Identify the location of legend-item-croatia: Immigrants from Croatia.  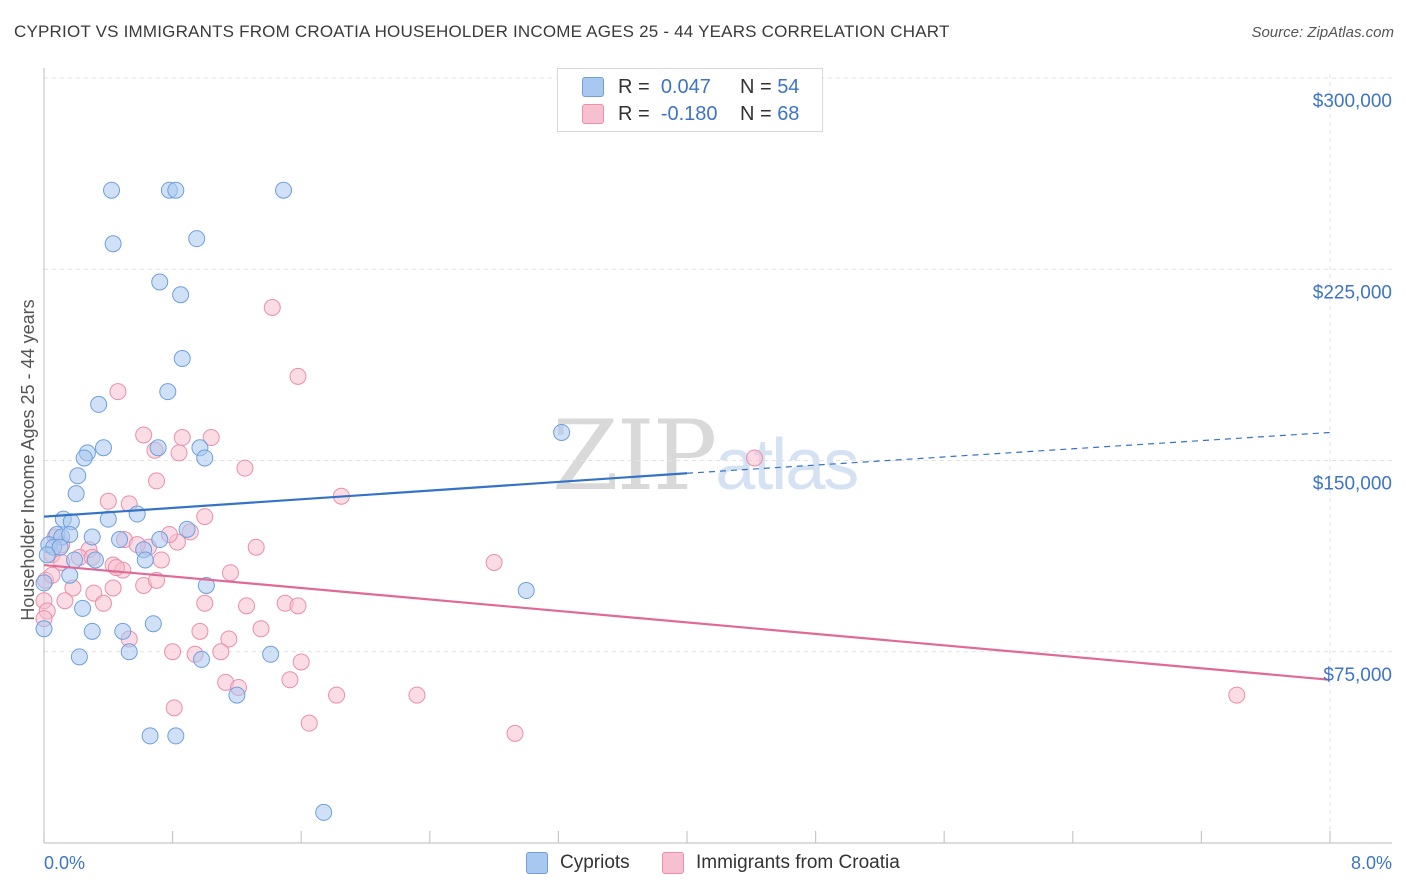
(781, 863).